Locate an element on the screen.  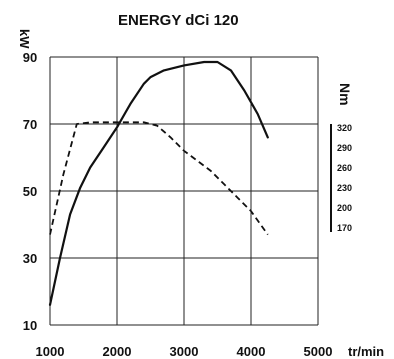
y-right-tick-label: 230 is located at coordinates (344, 188).